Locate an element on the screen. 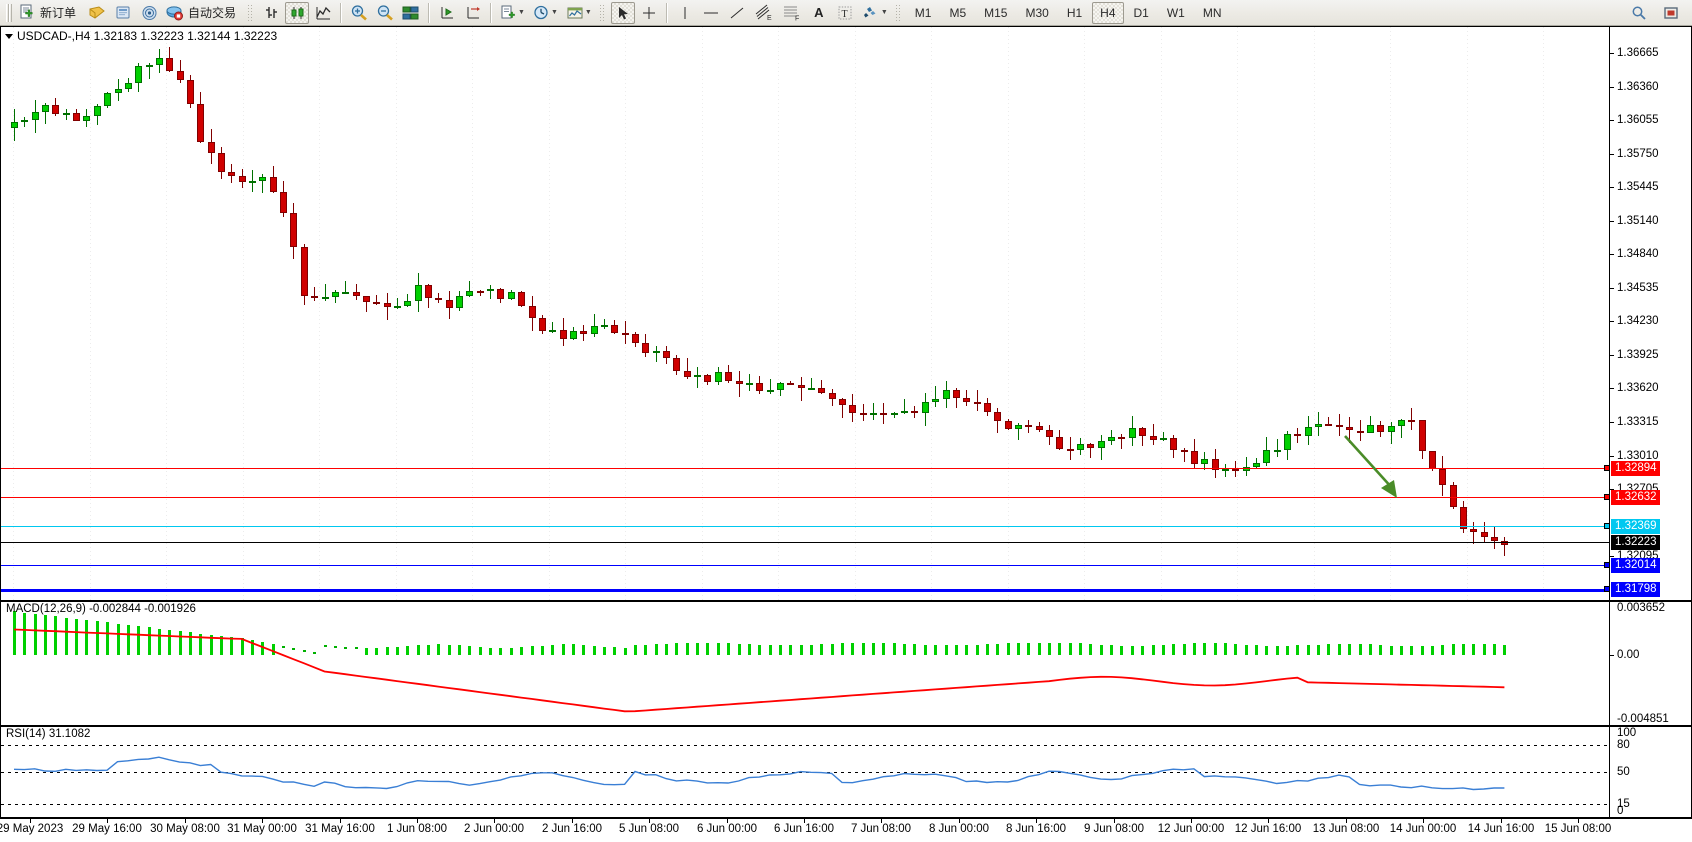 Image resolution: width=1692 pixels, height=842 pixels. timeframe-button-h1: H1 is located at coordinates (1074, 12).